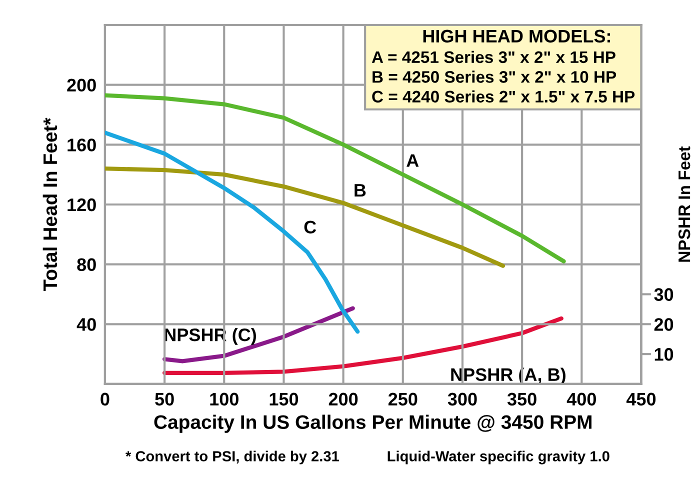 Image resolution: width=697 pixels, height=478 pixels. I want to click on y2-axis-title: NPSHR In Feet, so click(684, 204).